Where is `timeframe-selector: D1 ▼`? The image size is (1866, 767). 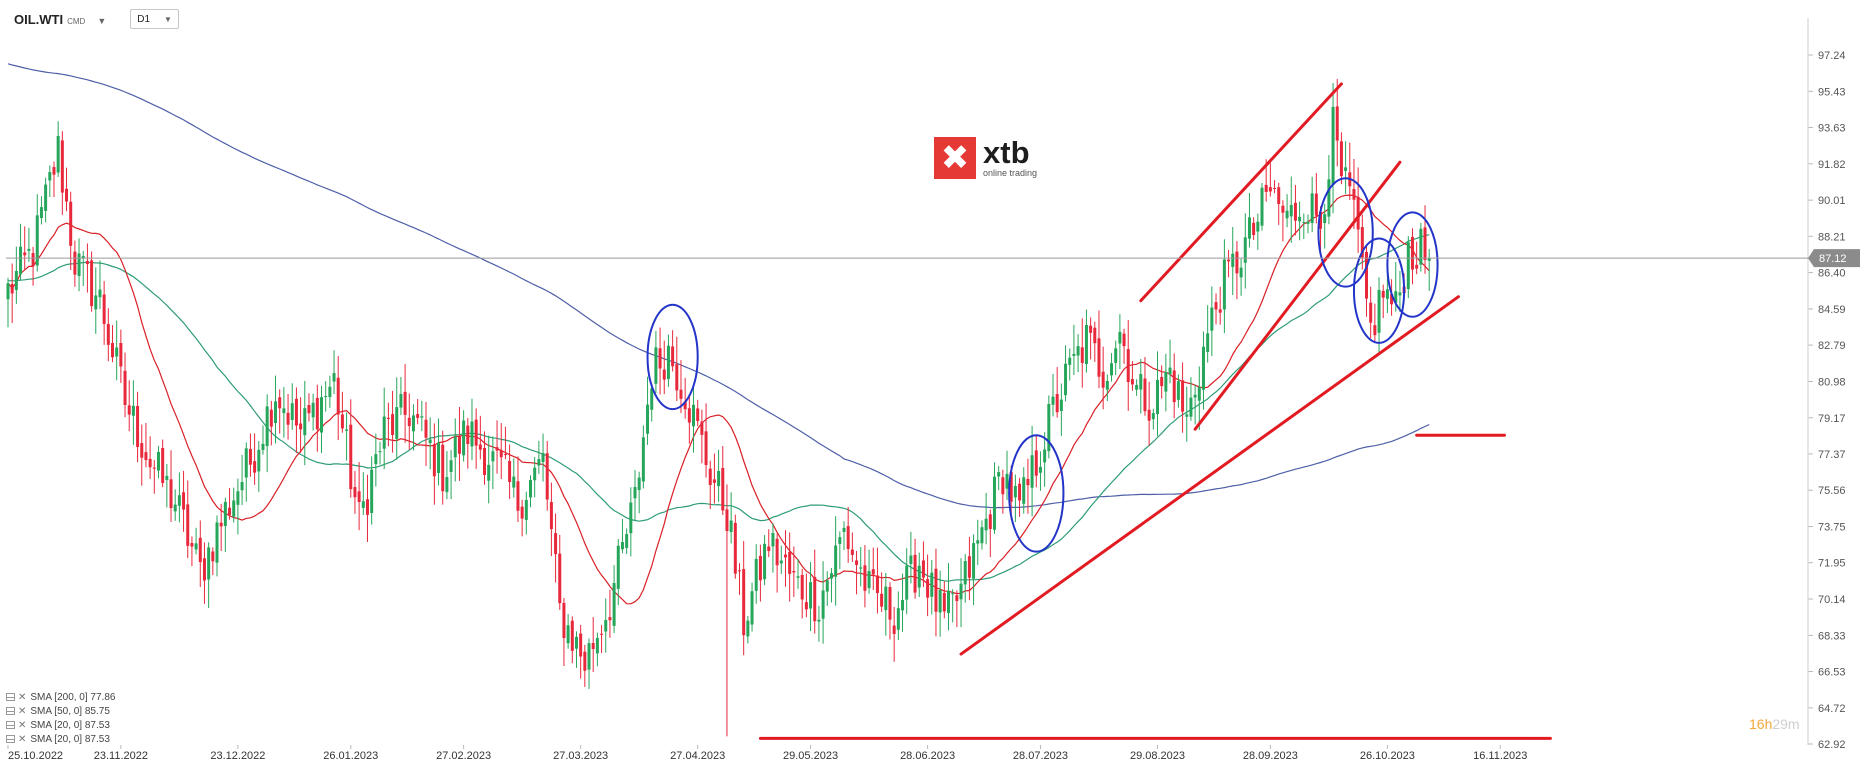 timeframe-selector: D1 ▼ is located at coordinates (154, 19).